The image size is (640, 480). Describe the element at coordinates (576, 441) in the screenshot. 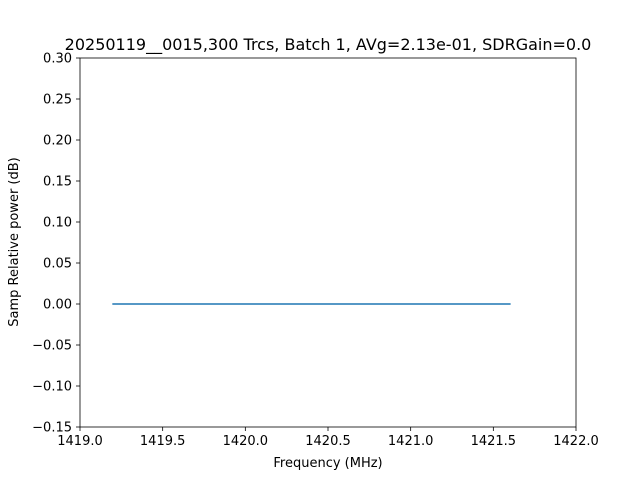

I see `x-tick-label: 1422.0` at that location.